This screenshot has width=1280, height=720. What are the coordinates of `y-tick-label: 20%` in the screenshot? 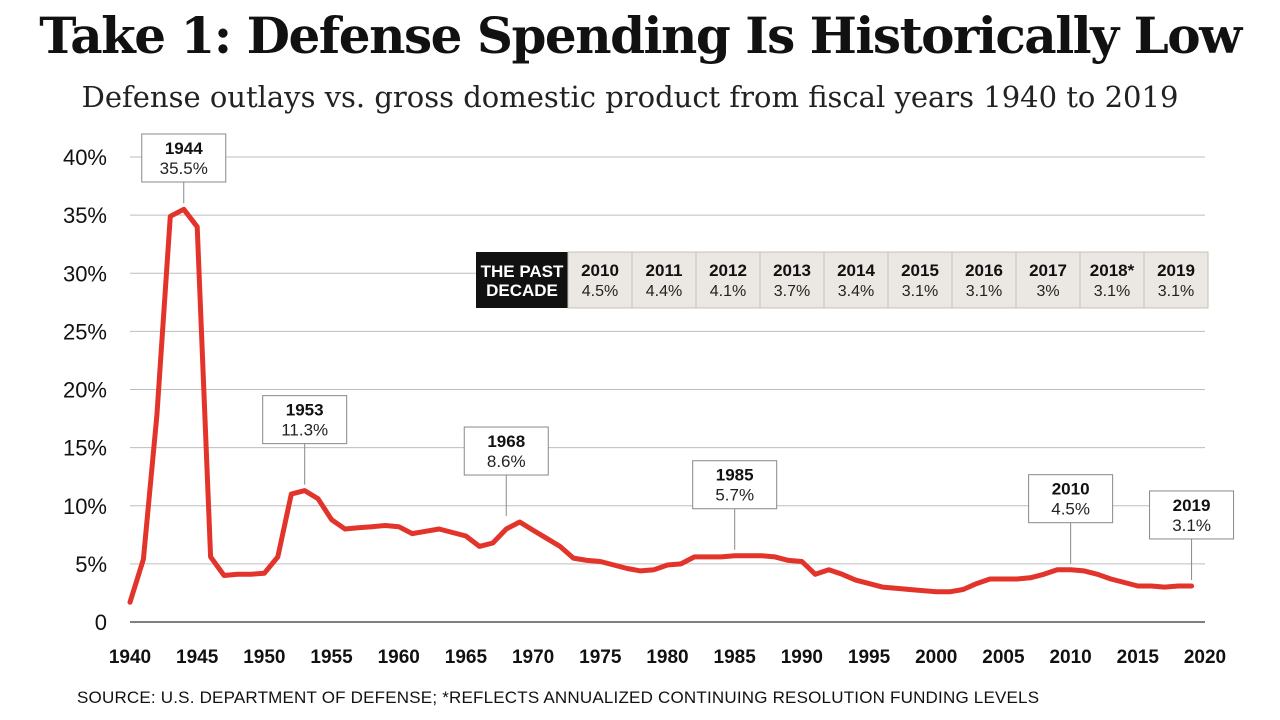 It's located at (85, 390).